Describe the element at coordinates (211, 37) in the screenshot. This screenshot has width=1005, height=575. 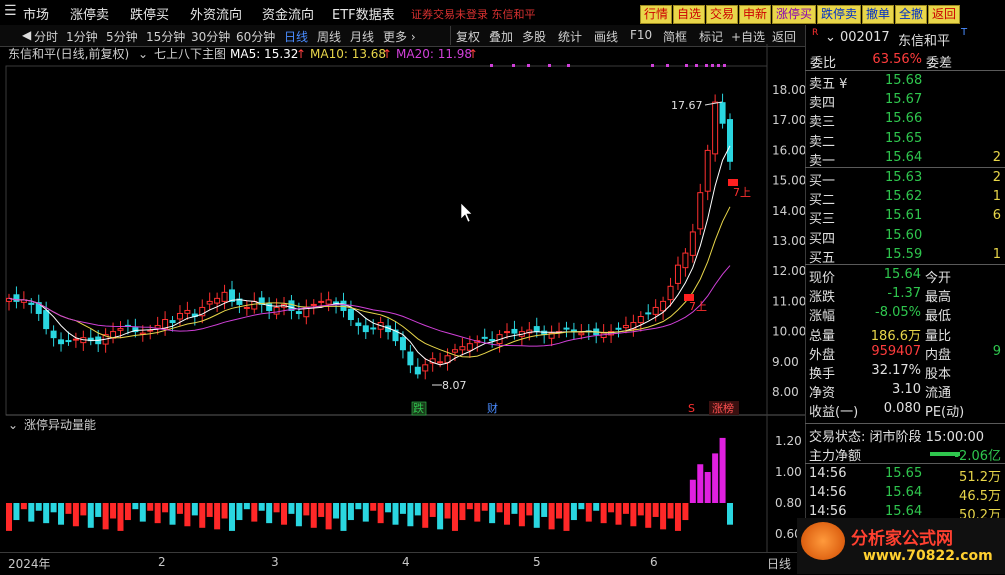
I see `period-30min: 30分钟` at that location.